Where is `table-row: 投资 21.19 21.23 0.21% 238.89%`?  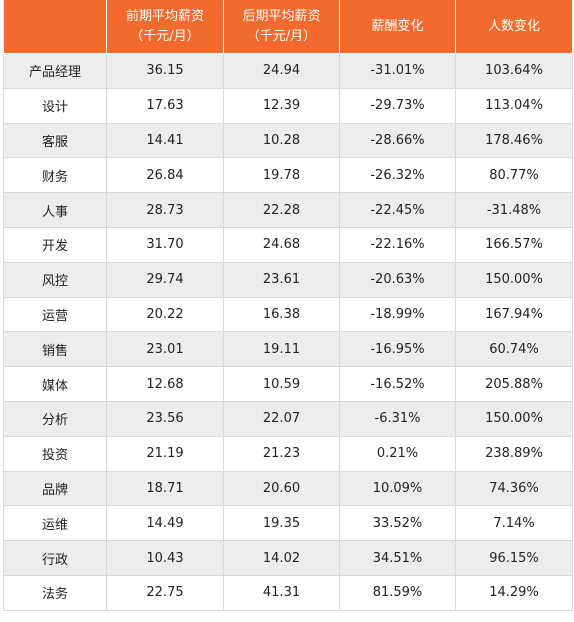 table-row: 投资 21.19 21.23 0.21% 238.89% is located at coordinates (288, 453).